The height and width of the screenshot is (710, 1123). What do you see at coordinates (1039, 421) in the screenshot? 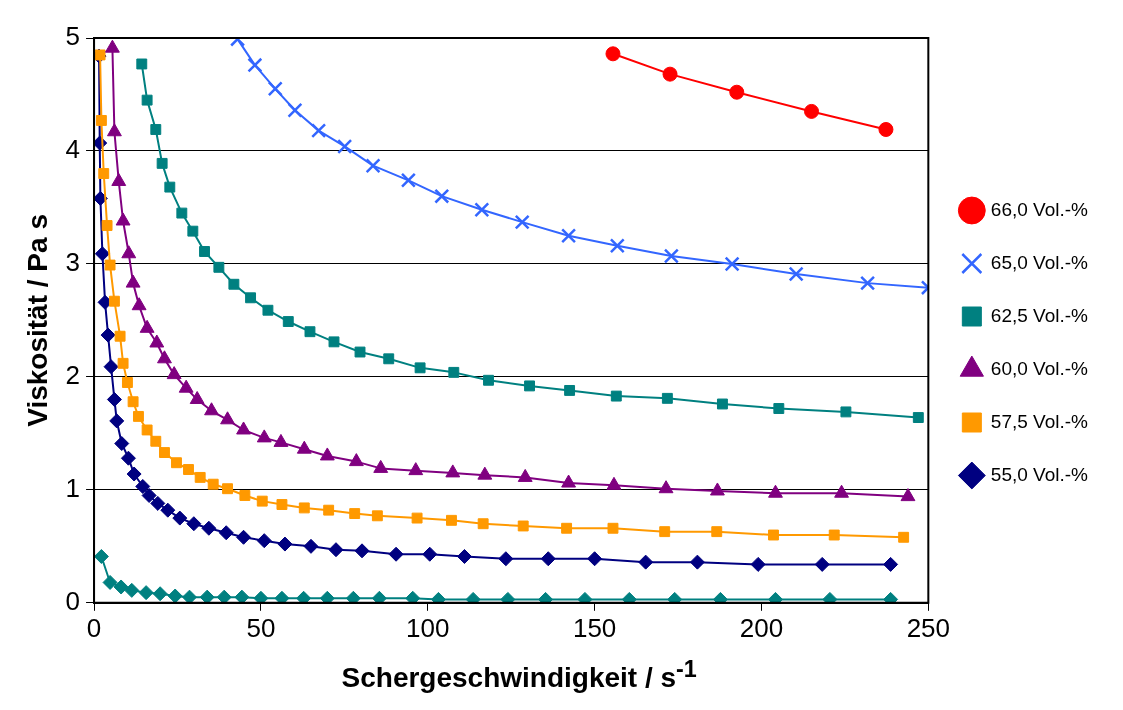
I see `legend-label: 57,5 Vol.-%` at bounding box center [1039, 421].